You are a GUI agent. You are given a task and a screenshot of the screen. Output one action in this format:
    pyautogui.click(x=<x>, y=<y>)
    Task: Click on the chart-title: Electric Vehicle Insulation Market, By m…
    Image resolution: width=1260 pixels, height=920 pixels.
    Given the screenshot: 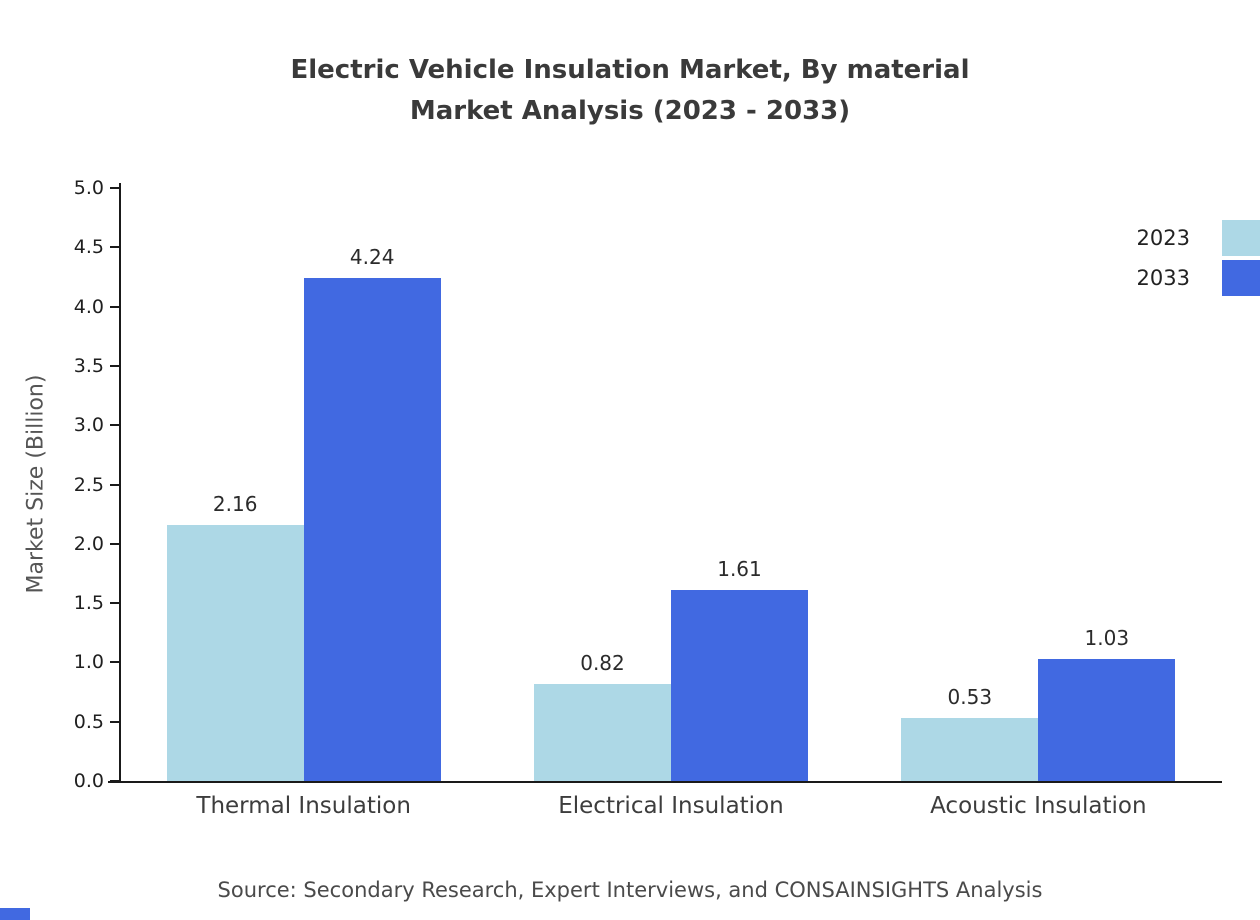 What is the action you would take?
    pyautogui.click(x=630, y=91)
    